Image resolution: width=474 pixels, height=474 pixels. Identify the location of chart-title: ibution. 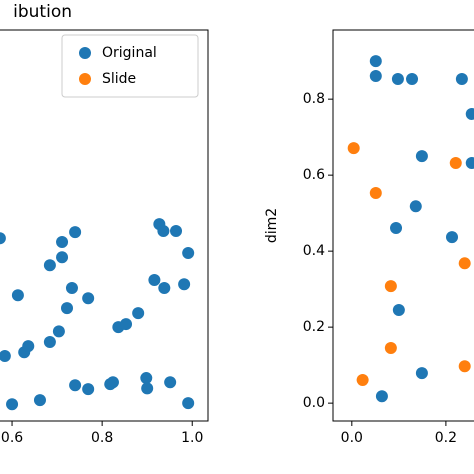
(42, 12).